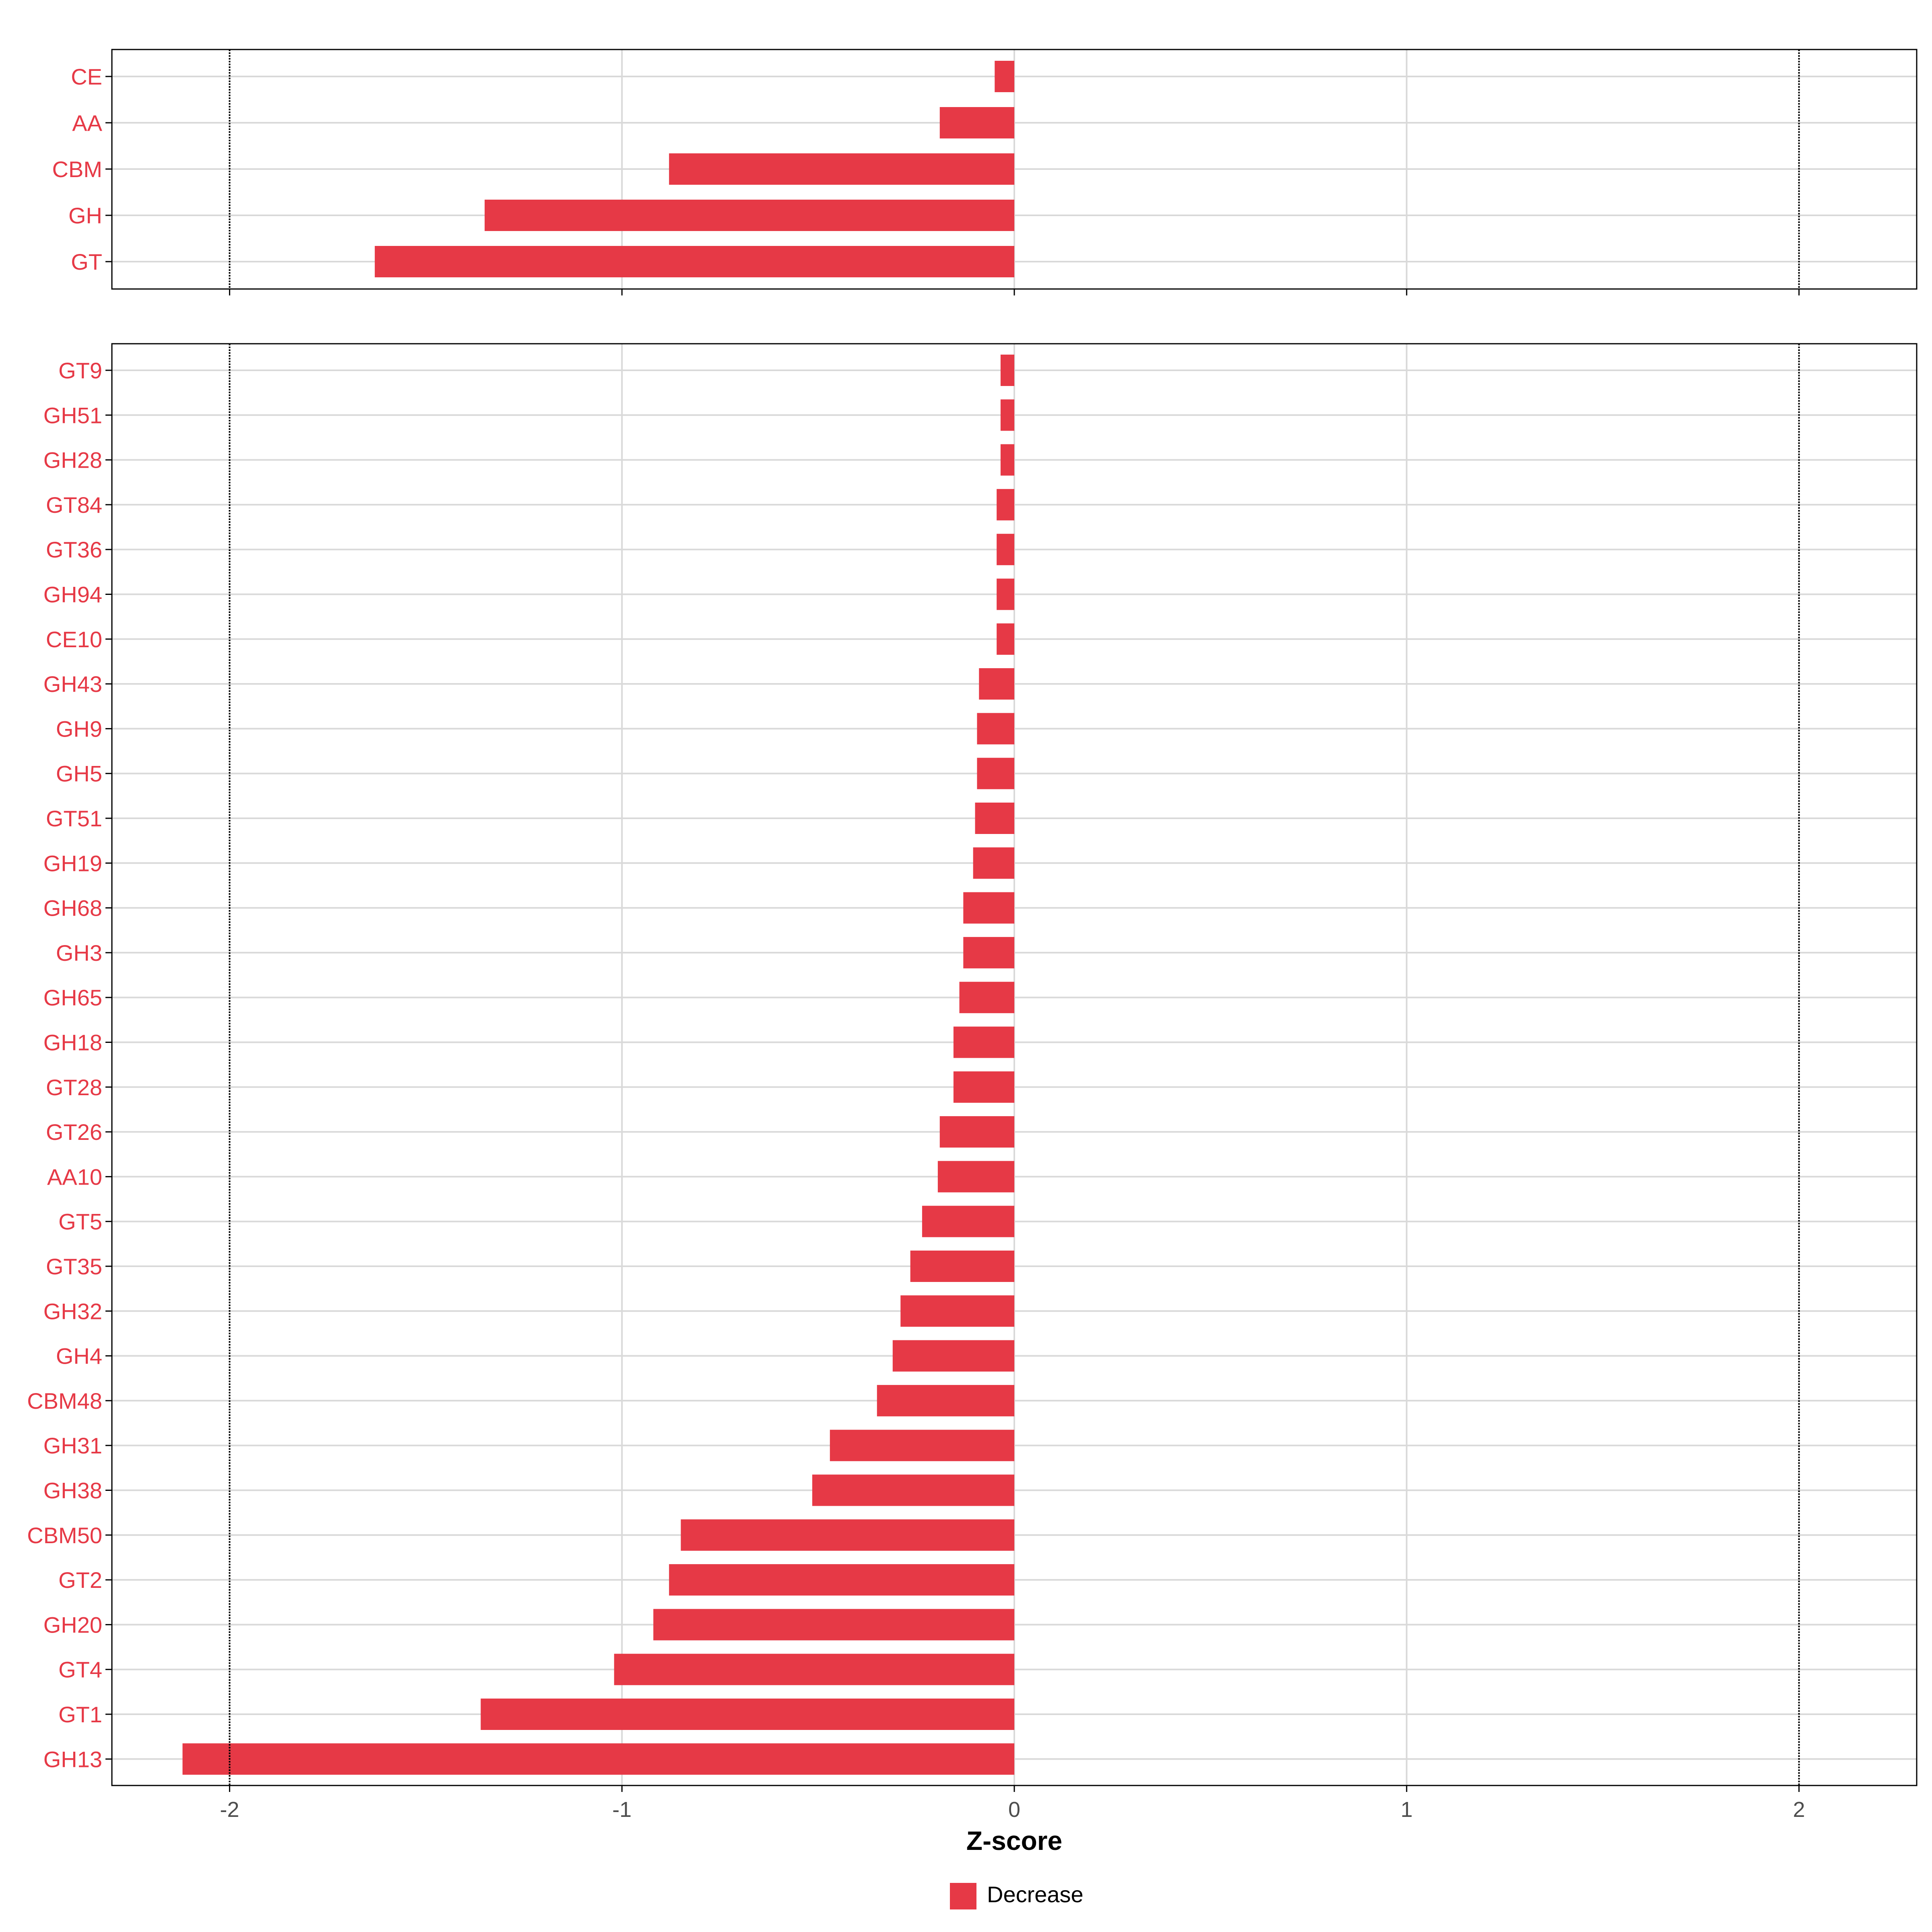  I want to click on y-tick-label: GT2, so click(80, 1580).